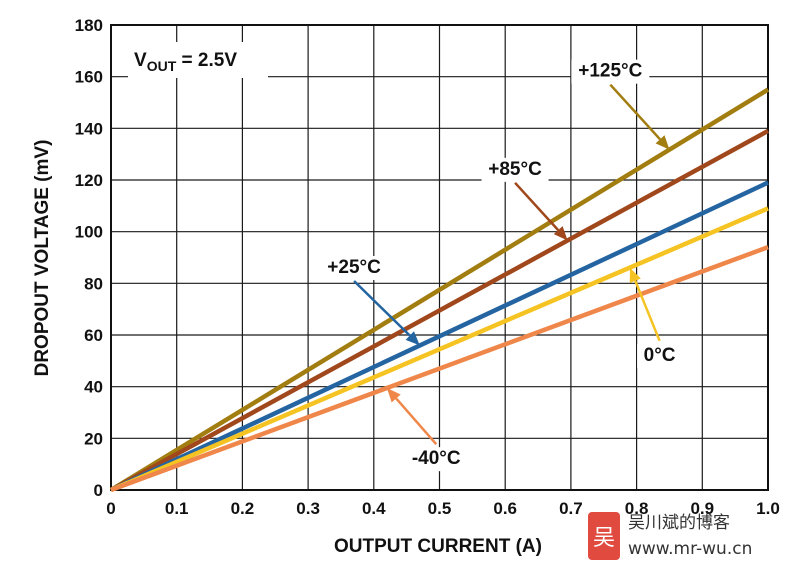 The height and width of the screenshot is (567, 800). What do you see at coordinates (185, 62) in the screenshot?
I see `vout-condition-label: VOUT = 2.5V` at bounding box center [185, 62].